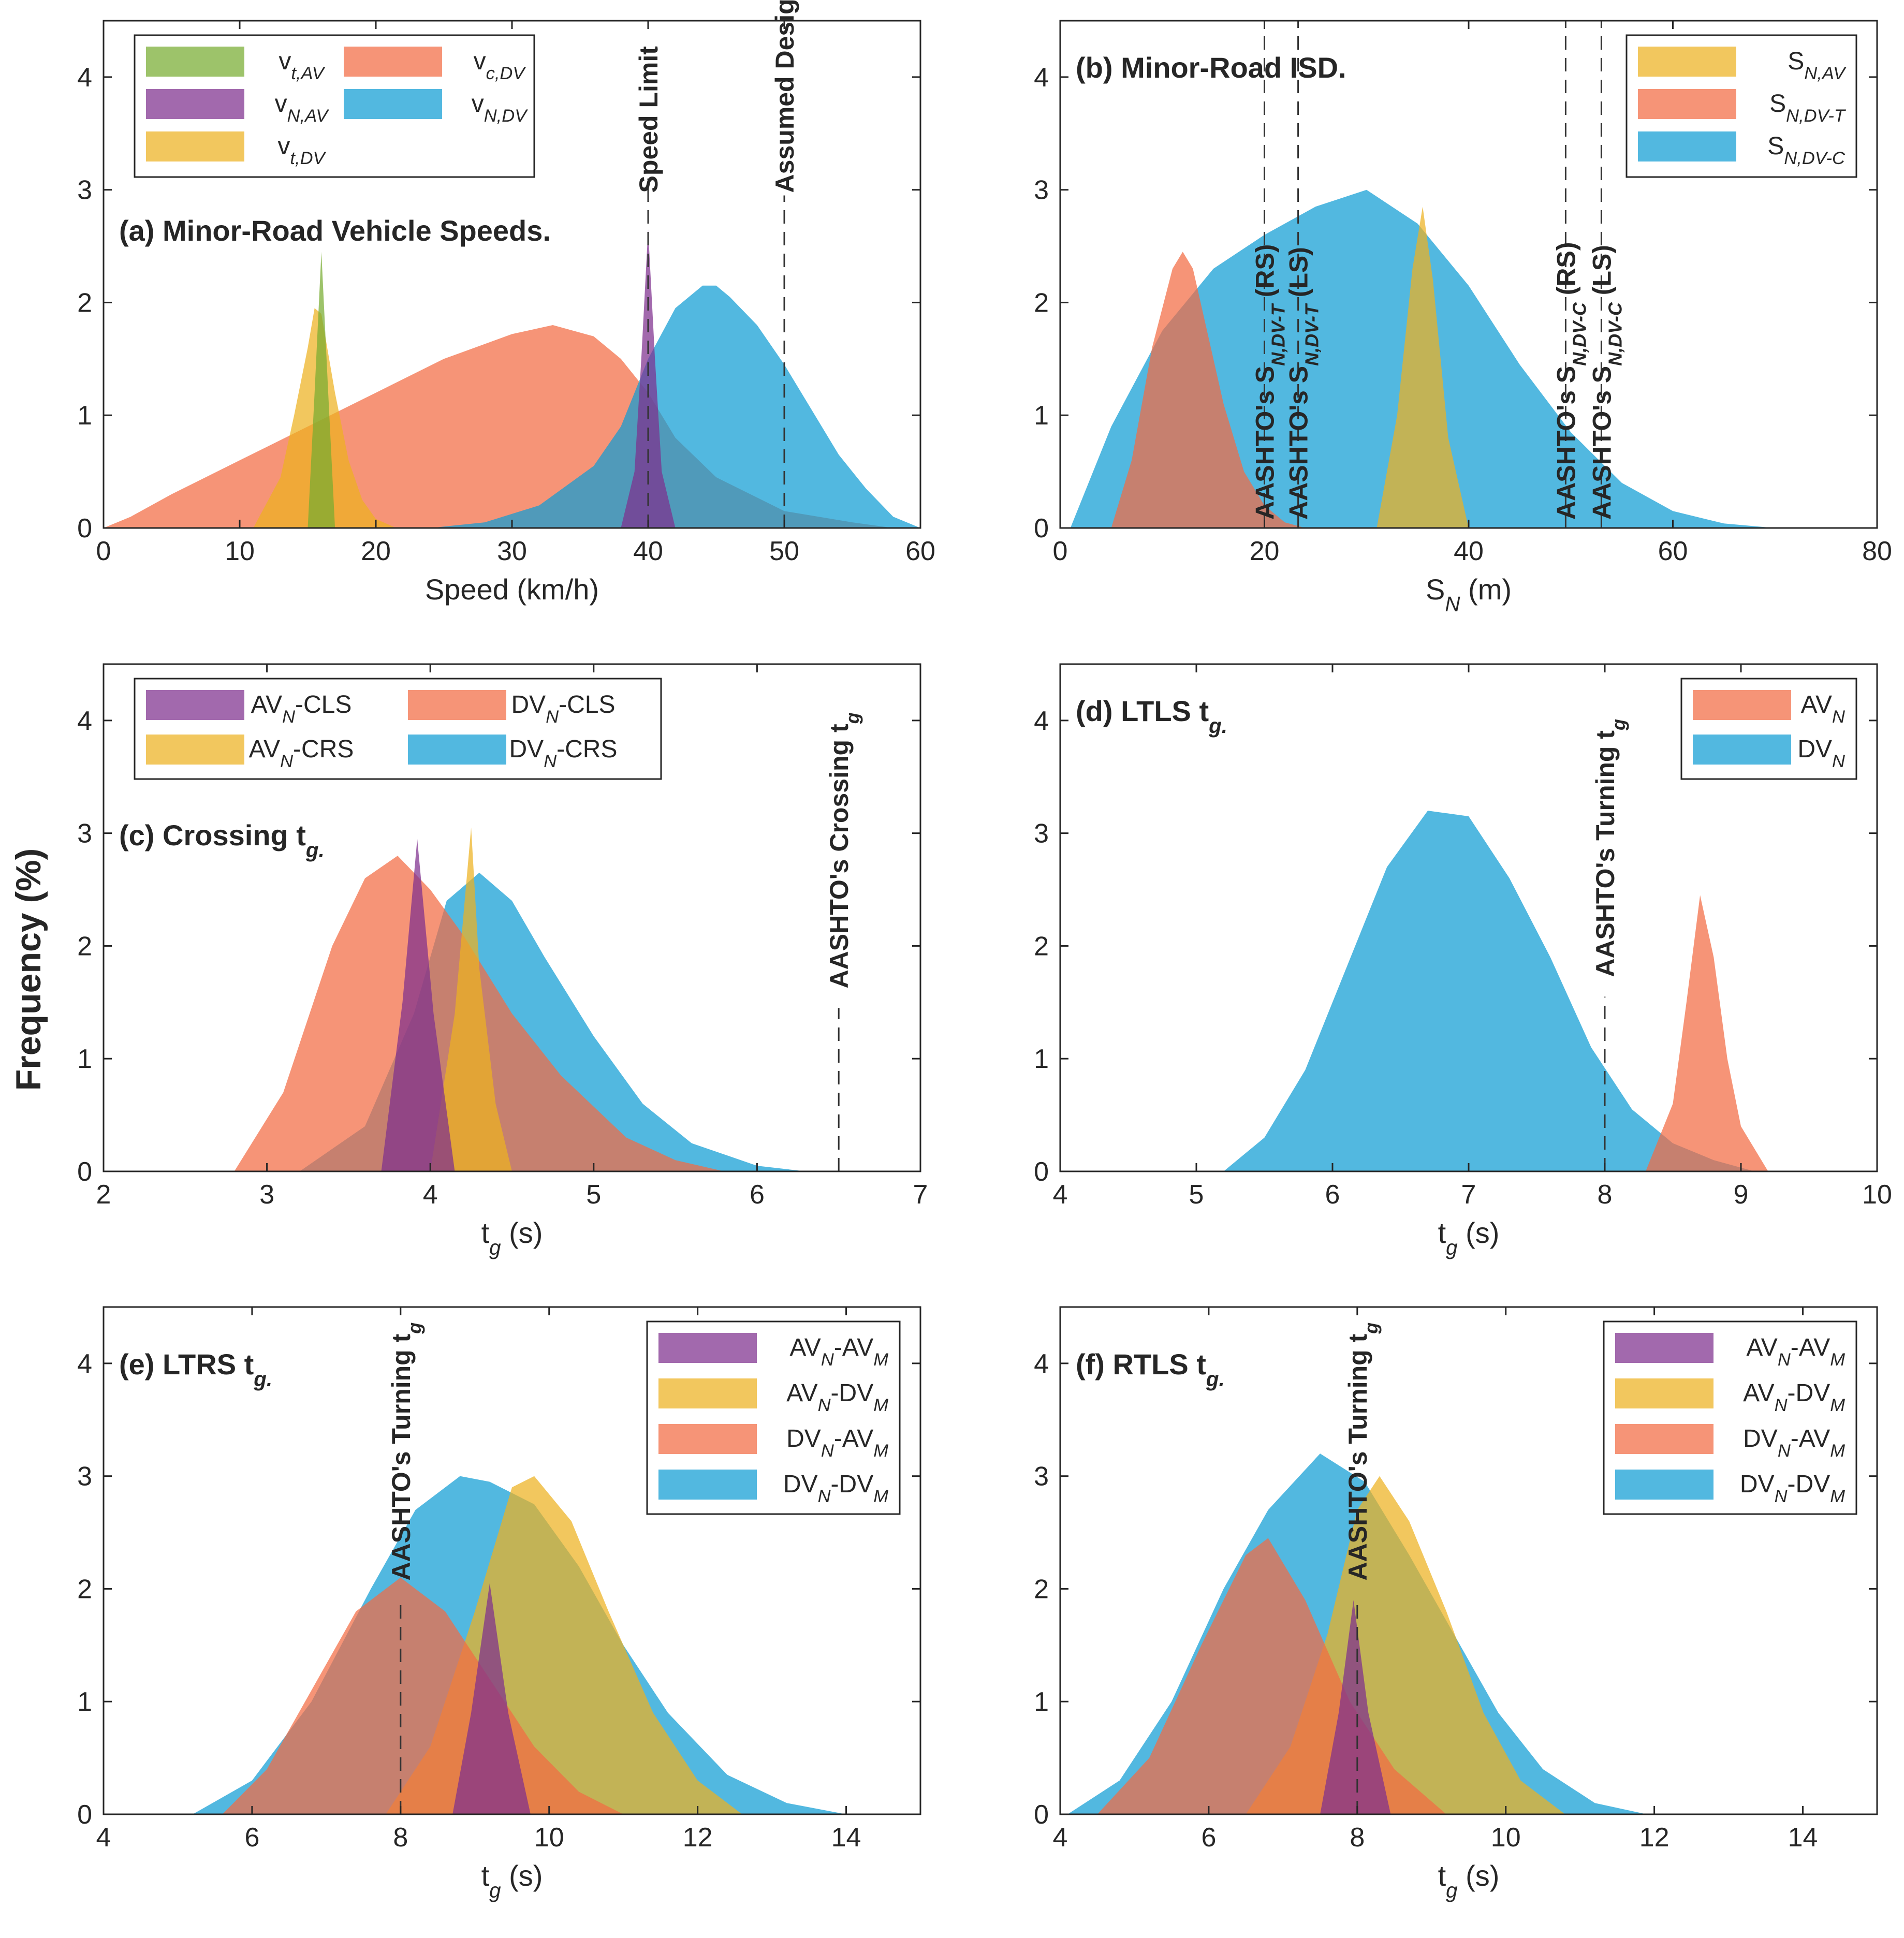 The image size is (1904, 1938). I want to click on annotation-label: AASHTO's SN,DV-T (LS), so click(1303, 384).